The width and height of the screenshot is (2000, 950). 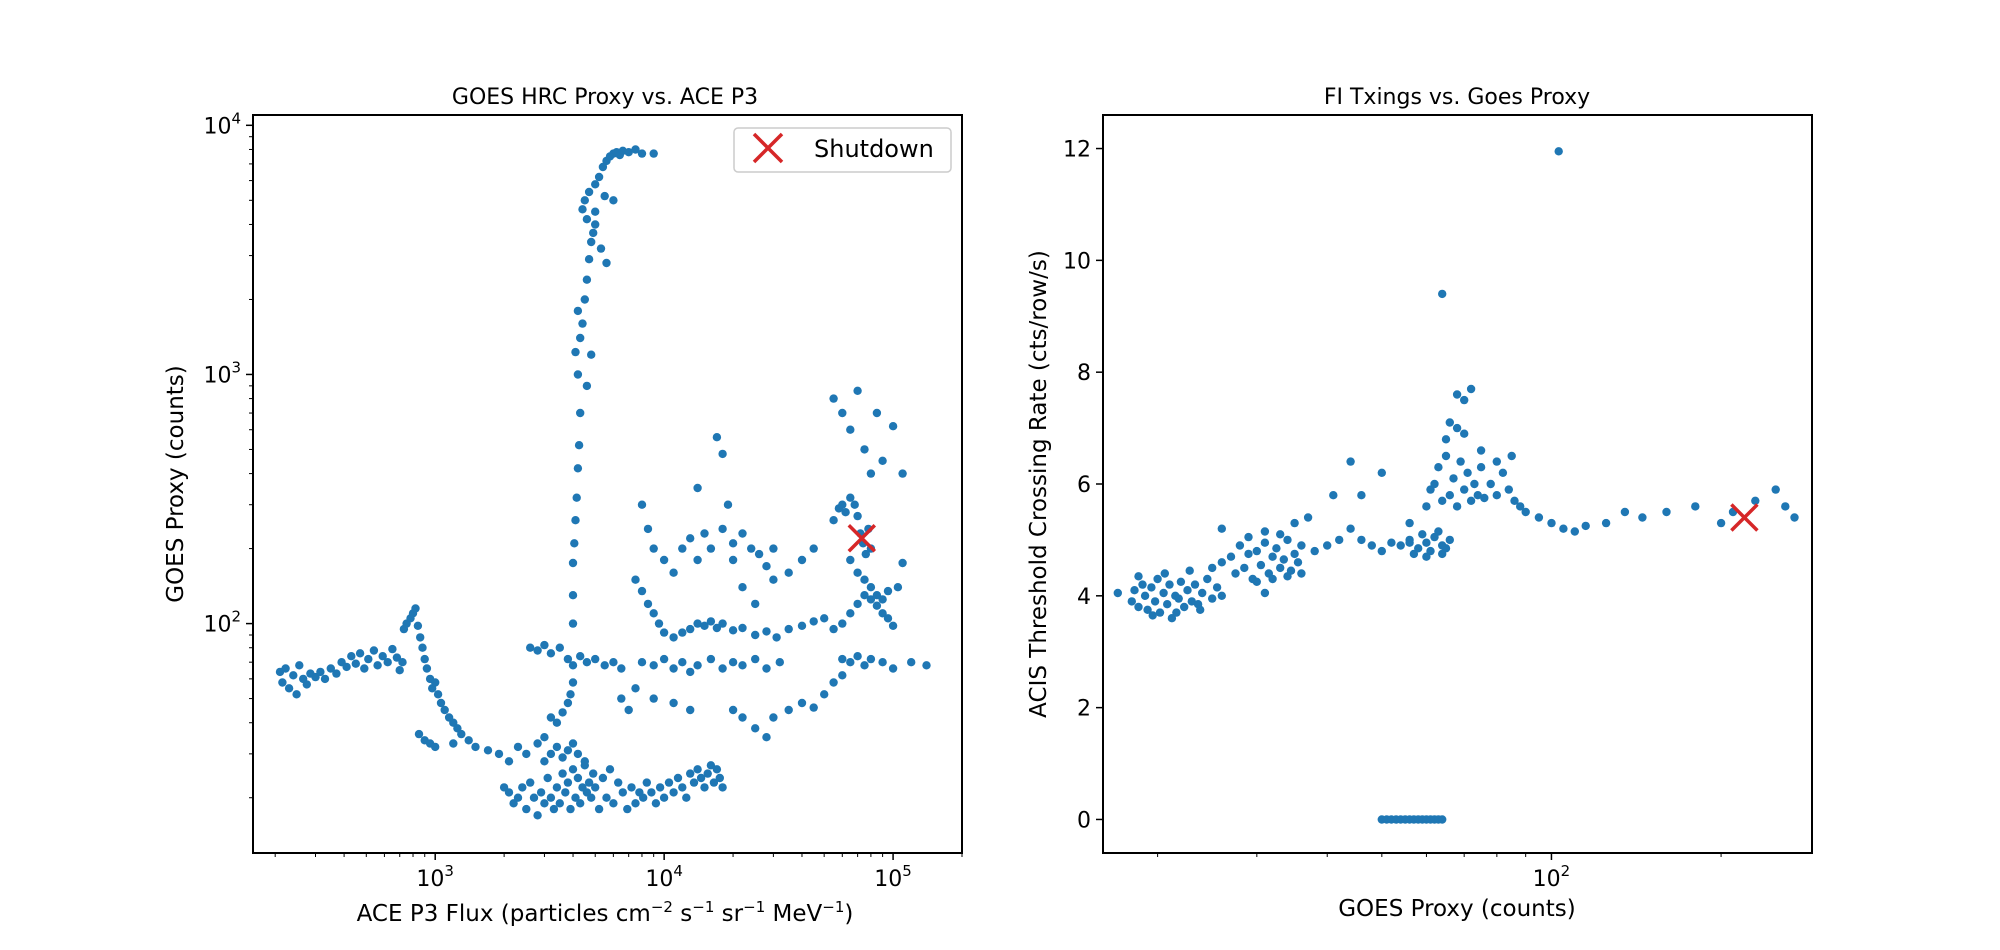 What do you see at coordinates (176, 484) in the screenshot?
I see `left-chart-y-axis-label: GOES Proxy (counts)` at bounding box center [176, 484].